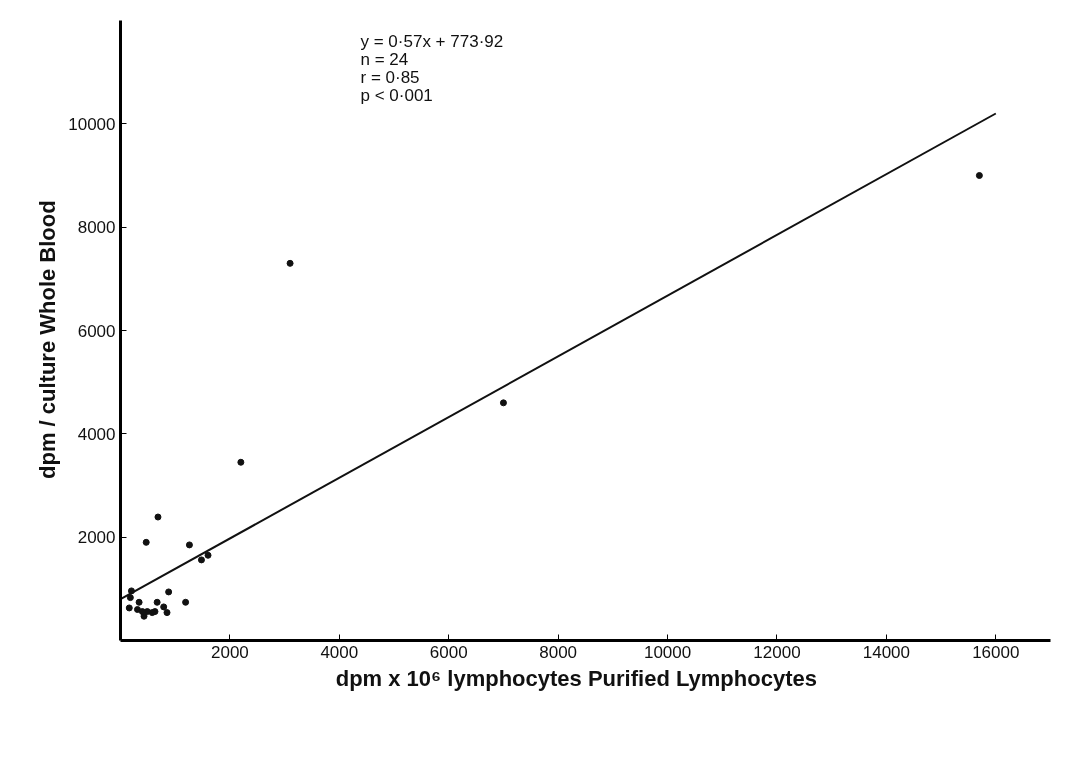  What do you see at coordinates (996, 652) in the screenshot?
I see `x-tick-label: 16000` at bounding box center [996, 652].